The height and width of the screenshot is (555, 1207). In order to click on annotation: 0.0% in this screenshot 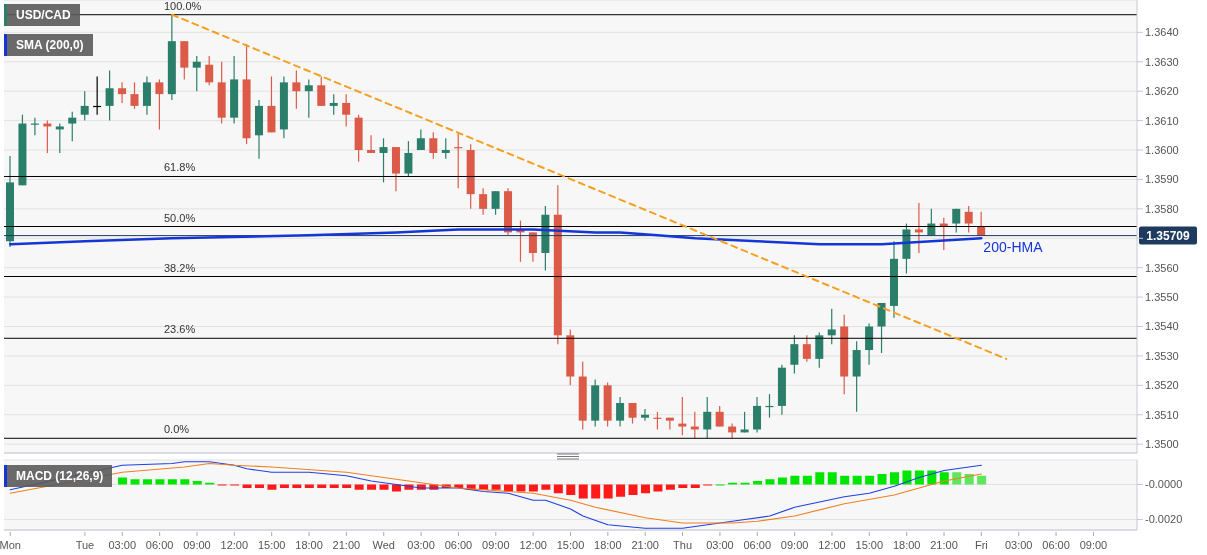, I will do `click(177, 430)`.